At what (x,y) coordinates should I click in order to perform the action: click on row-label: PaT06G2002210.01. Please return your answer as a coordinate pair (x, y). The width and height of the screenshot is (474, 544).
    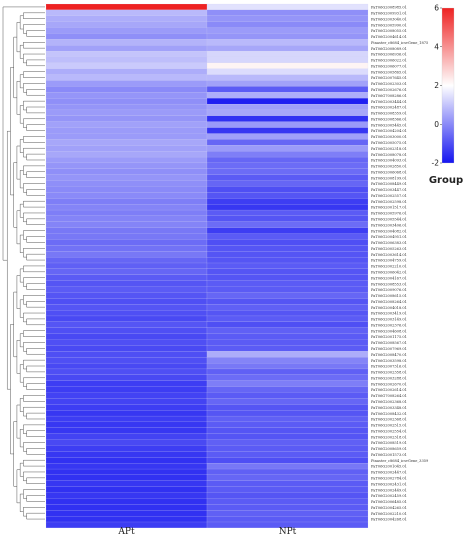
    Looking at the image, I should click on (389, 267).